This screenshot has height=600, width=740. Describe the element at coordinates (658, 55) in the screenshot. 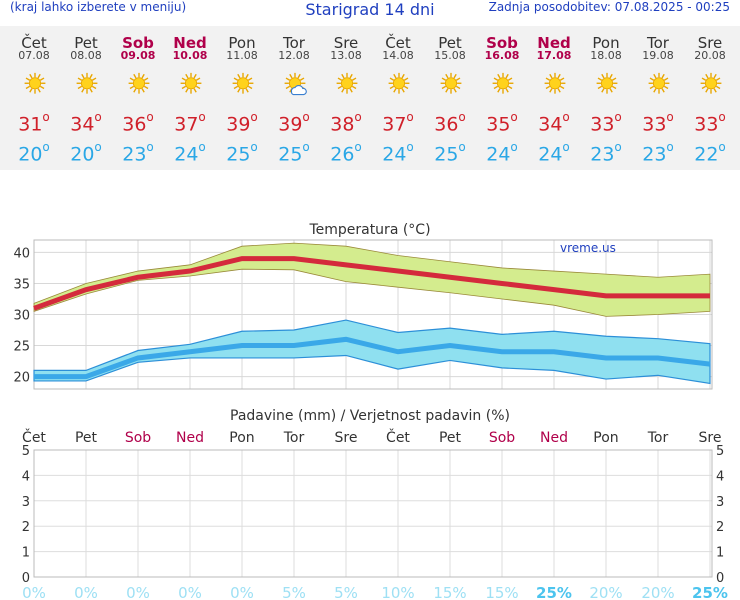

I see `day-date: 19.08` at that location.